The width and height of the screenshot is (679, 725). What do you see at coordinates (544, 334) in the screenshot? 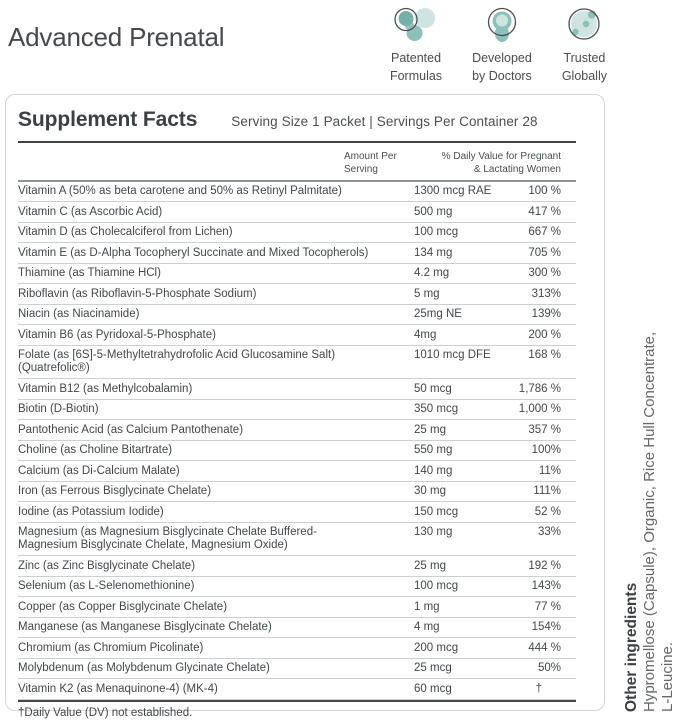
I see `daily-value: 200 %` at bounding box center [544, 334].